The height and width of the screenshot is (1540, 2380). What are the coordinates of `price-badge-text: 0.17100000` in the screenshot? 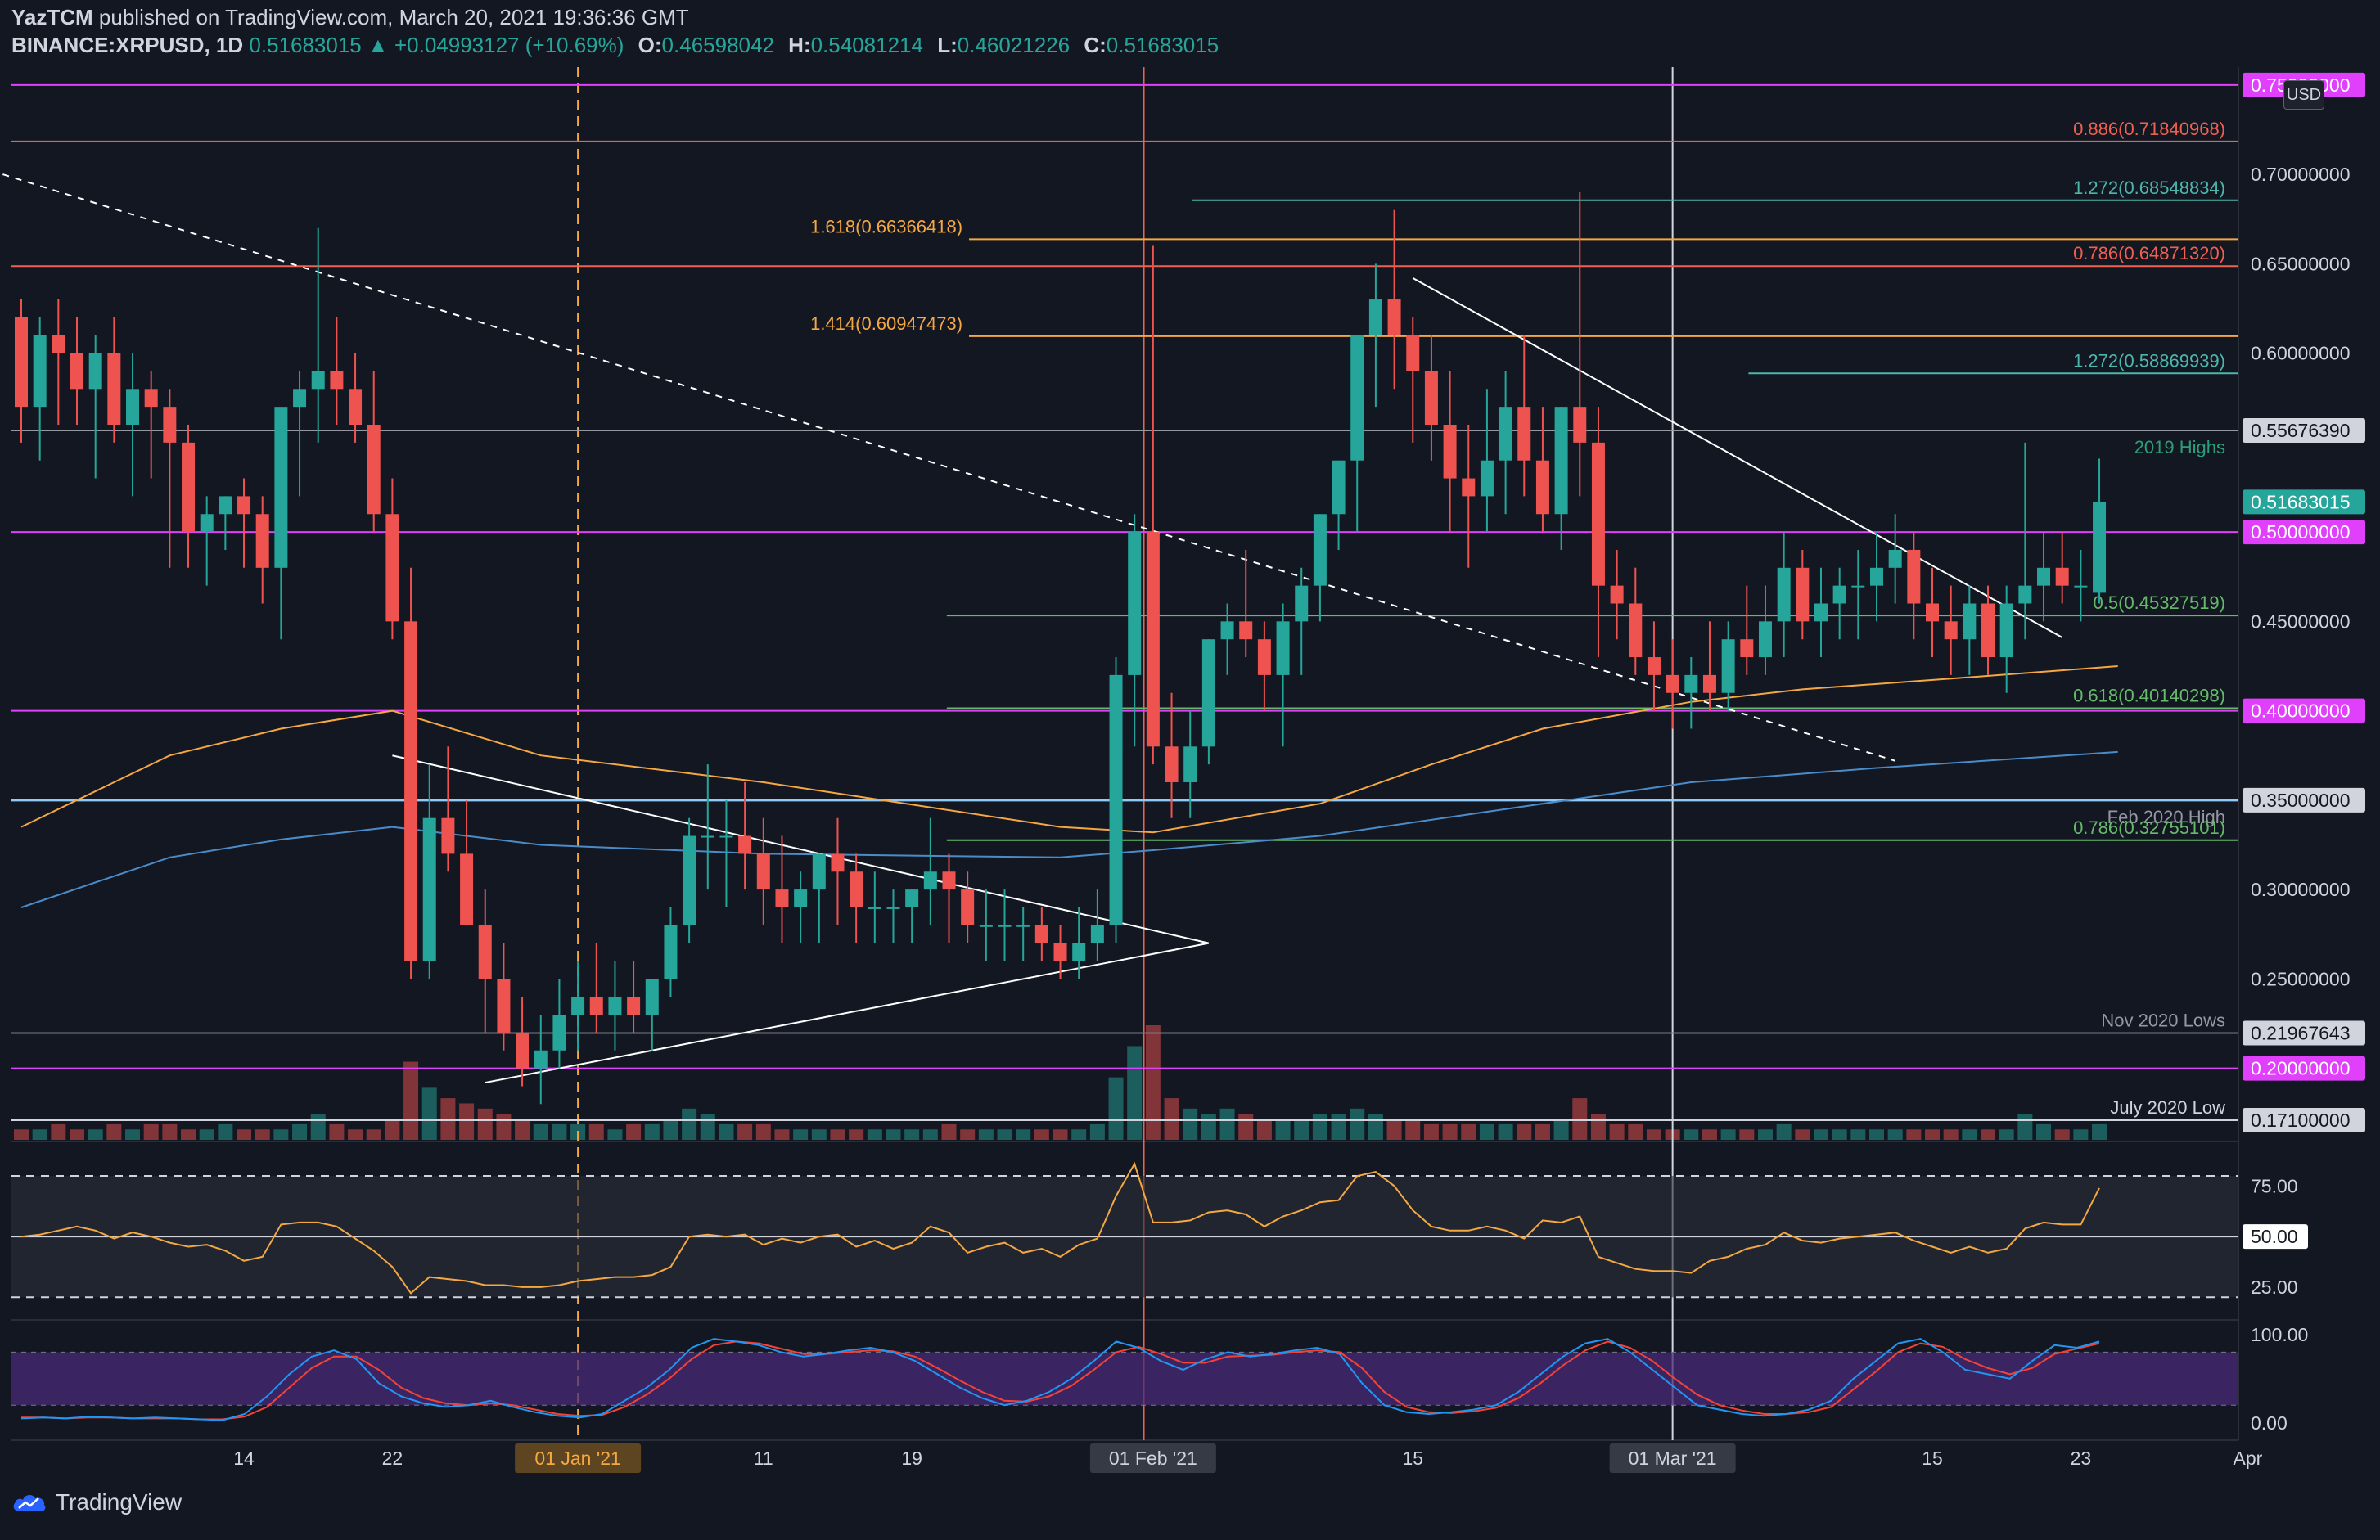 It's located at (2301, 1120).